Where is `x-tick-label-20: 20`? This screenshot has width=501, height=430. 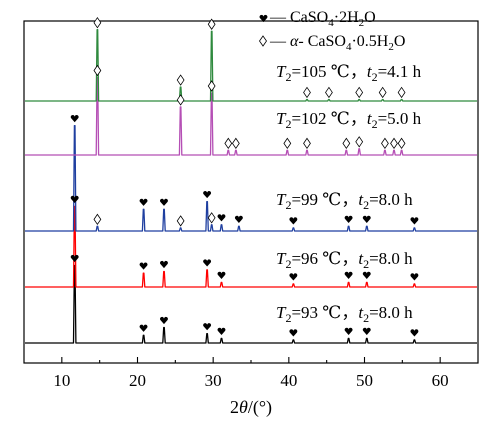
x-tick-label-20: 20 is located at coordinates (137, 380).